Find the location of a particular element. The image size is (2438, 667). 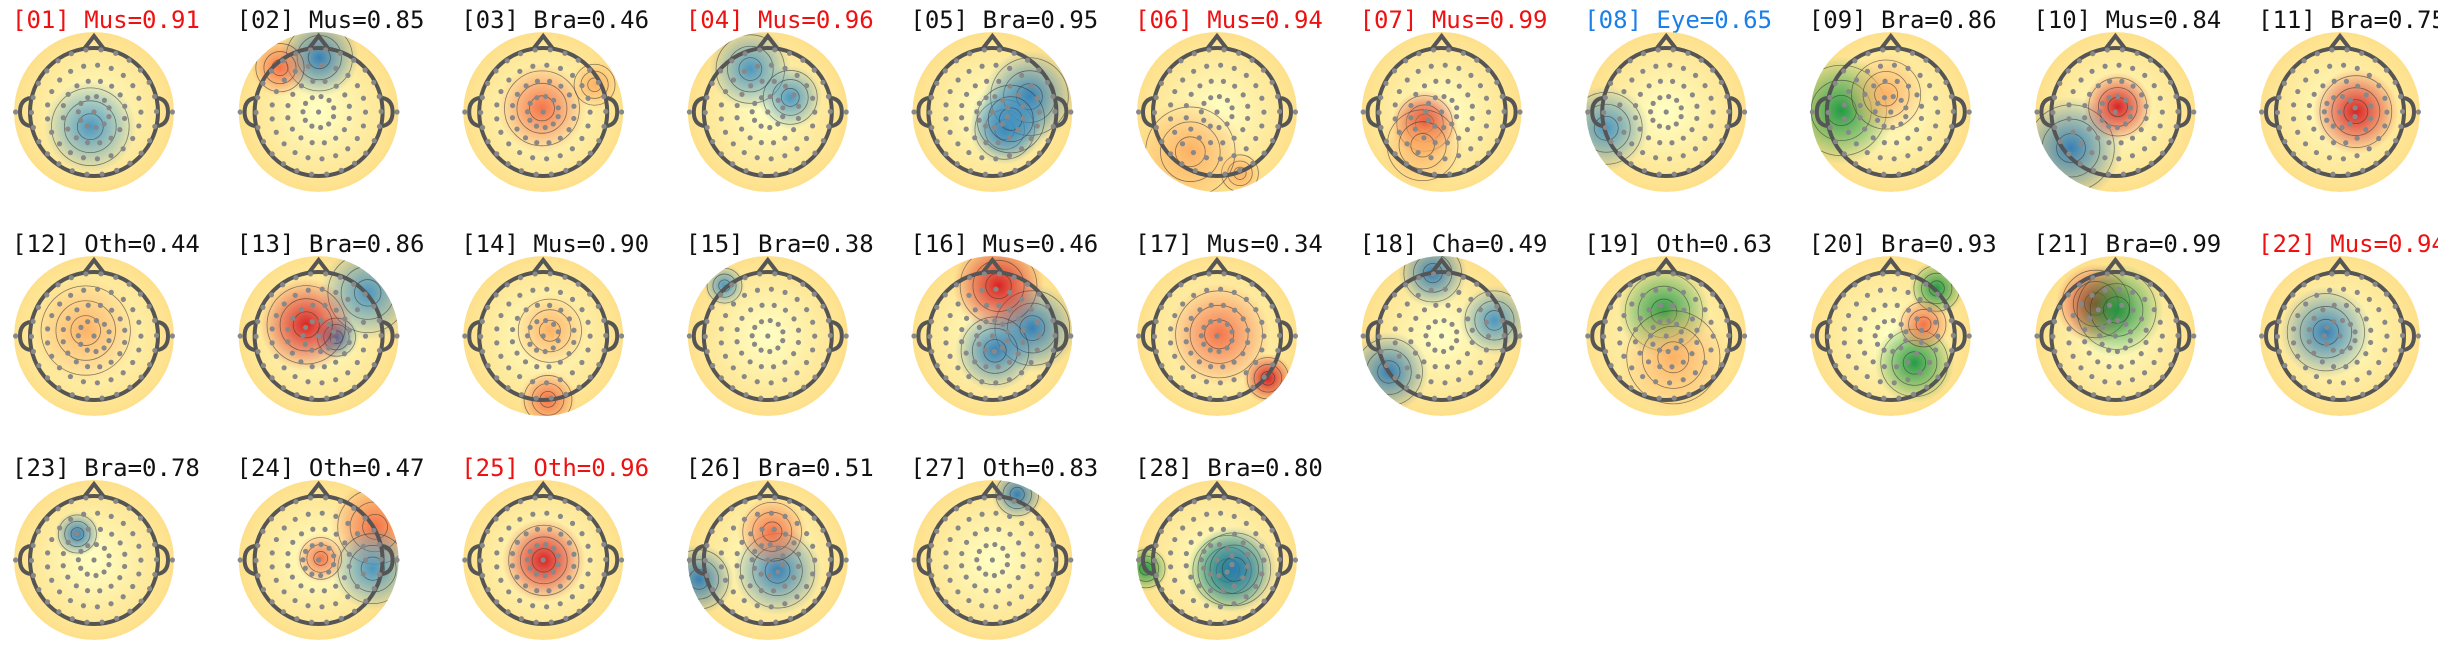

topomap: [12] Oth=0.44 is located at coordinates (106, 323).